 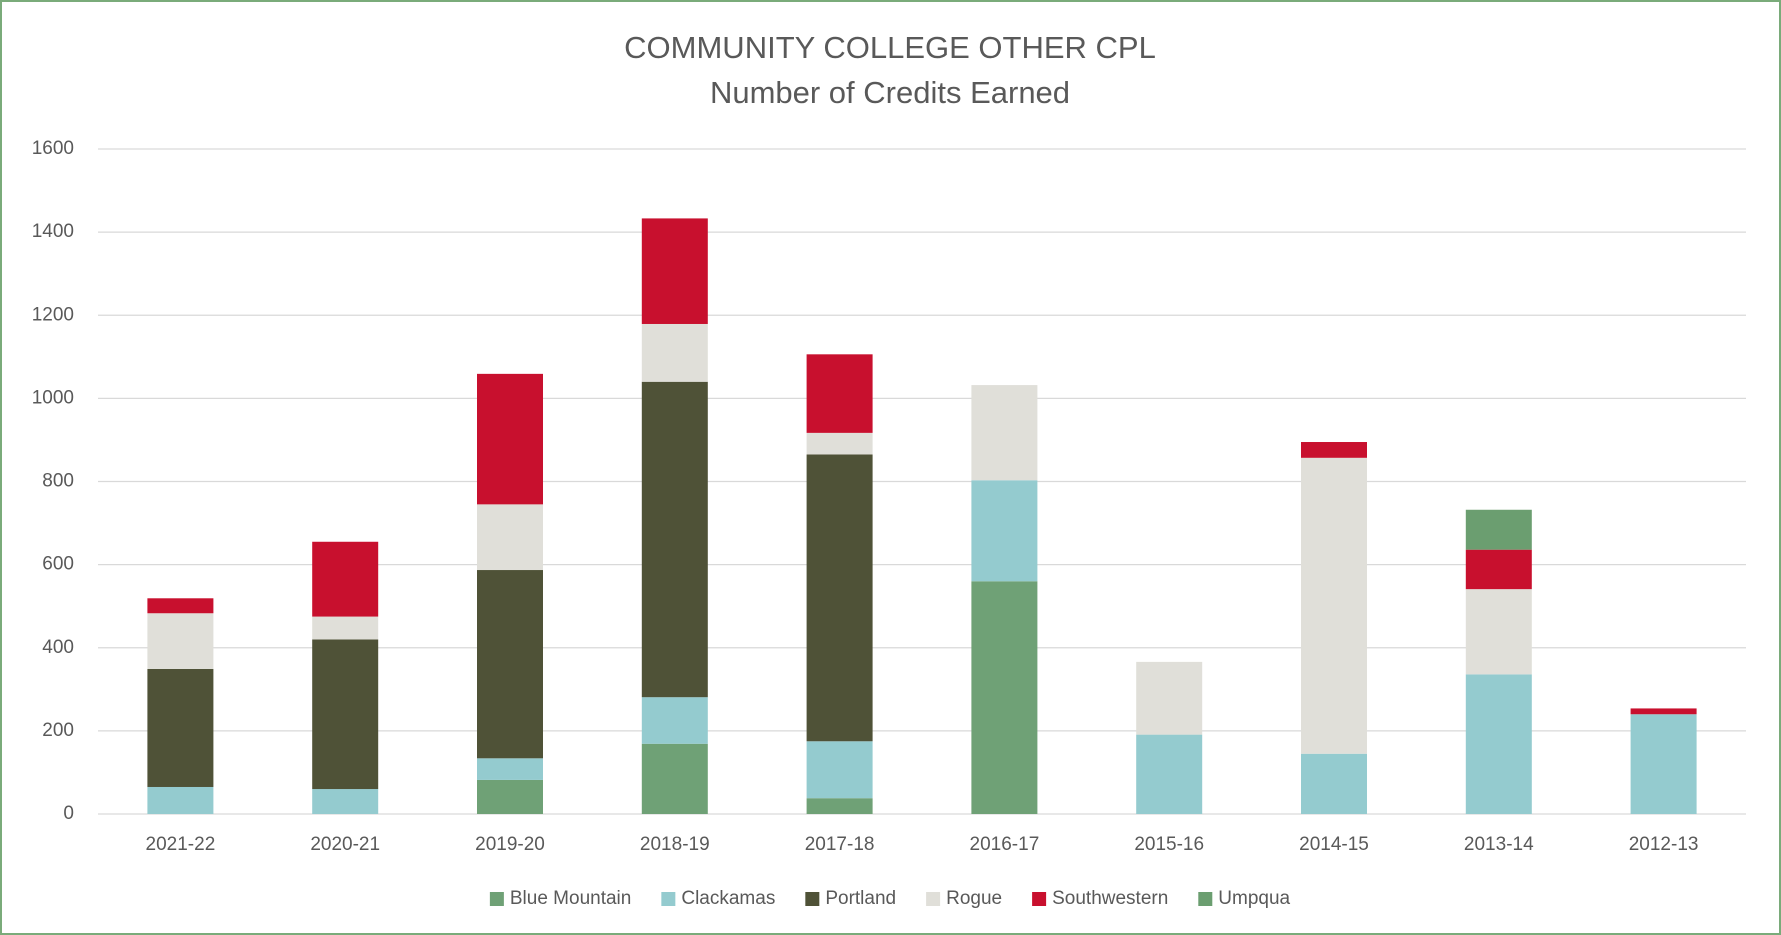 I want to click on x-tick-label: 2021-22, so click(x=181, y=844).